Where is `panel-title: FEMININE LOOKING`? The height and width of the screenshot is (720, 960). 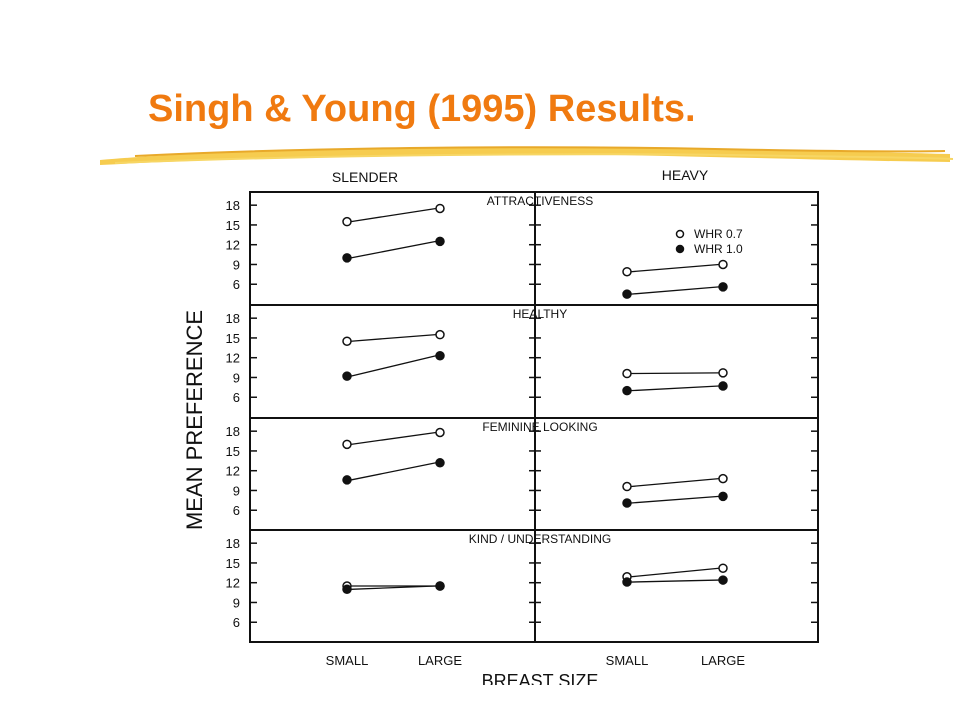
panel-title: FEMININE LOOKING is located at coordinates (539, 427).